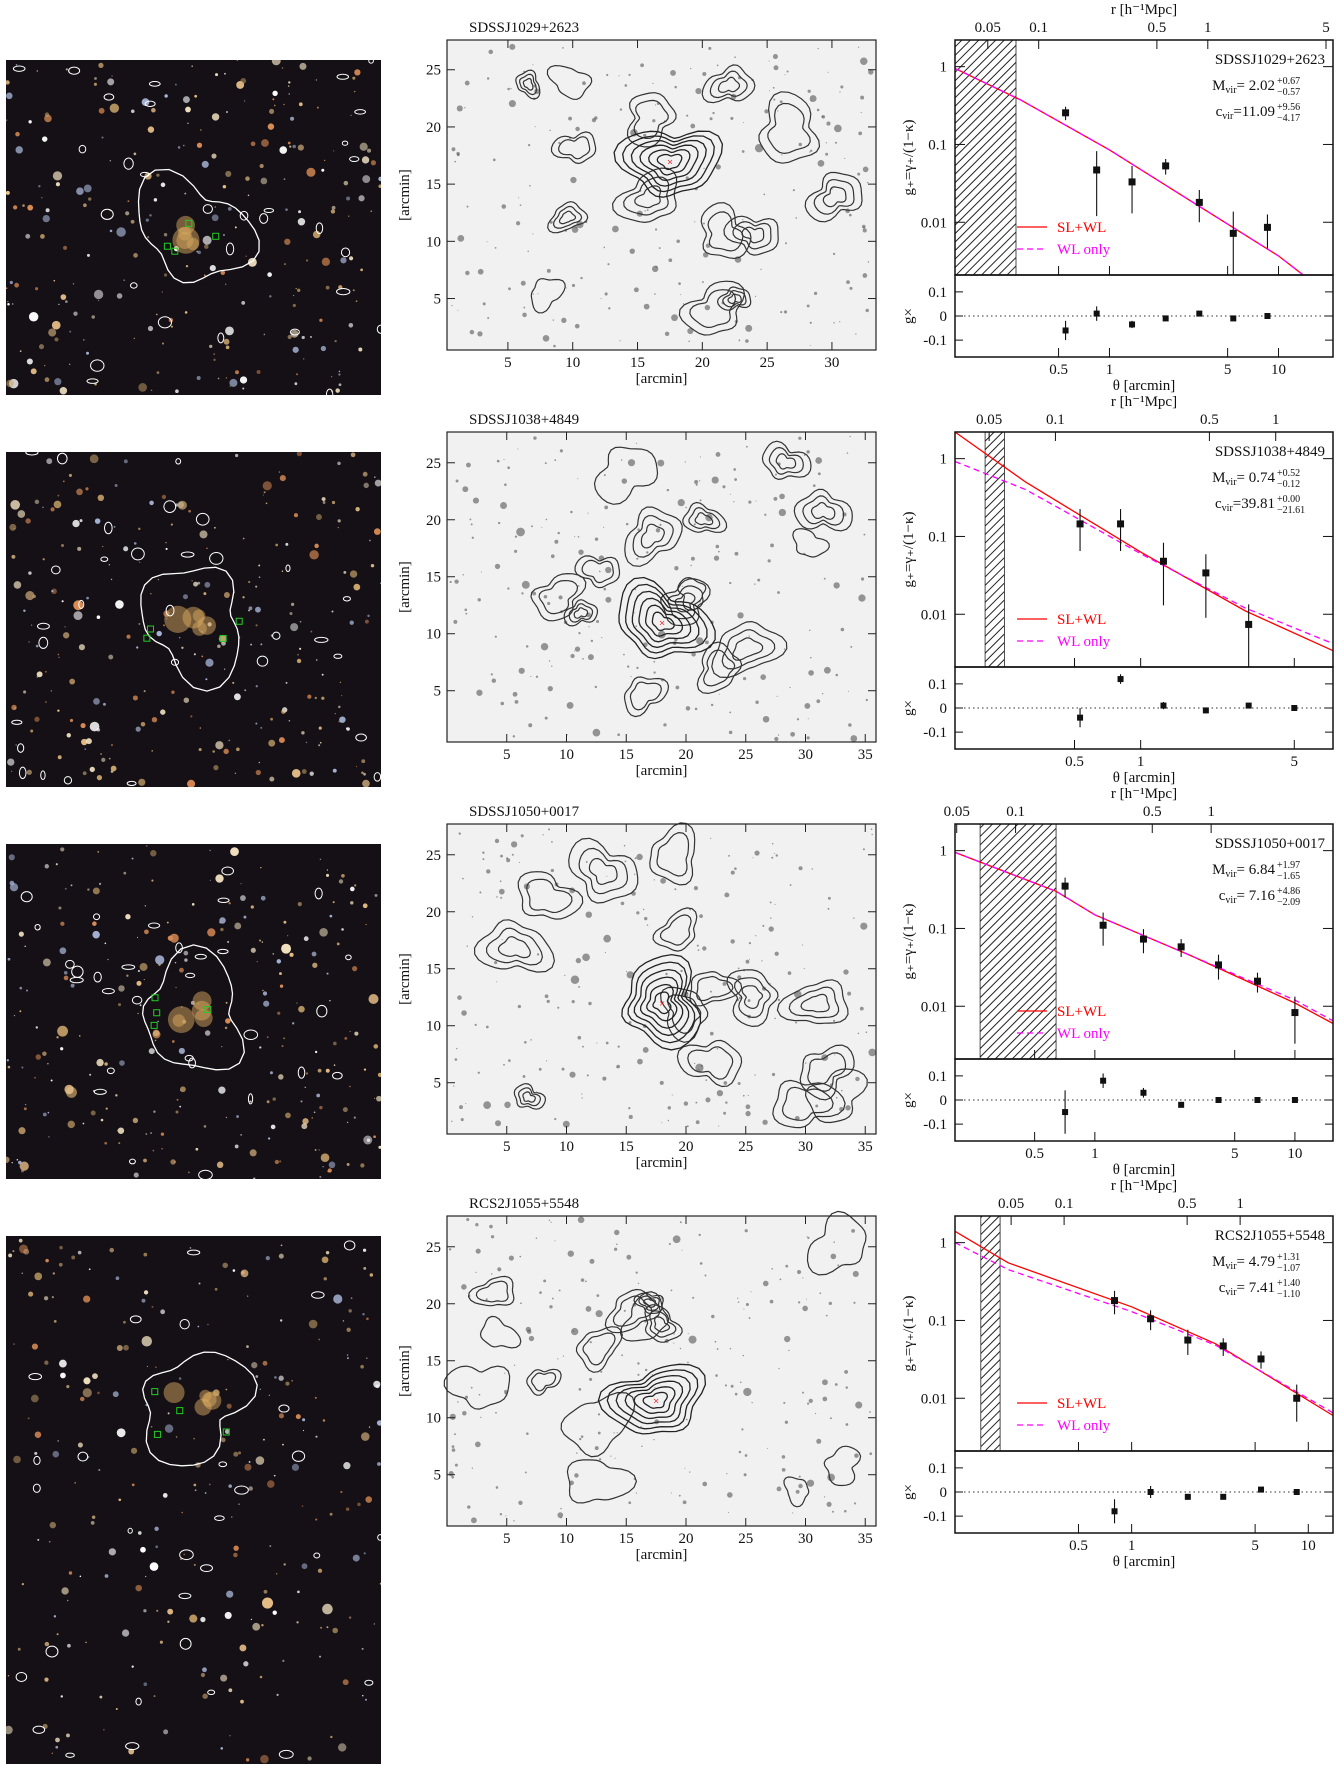  What do you see at coordinates (433, 128) in the screenshot?
I see `y-tick-label: 20` at bounding box center [433, 128].